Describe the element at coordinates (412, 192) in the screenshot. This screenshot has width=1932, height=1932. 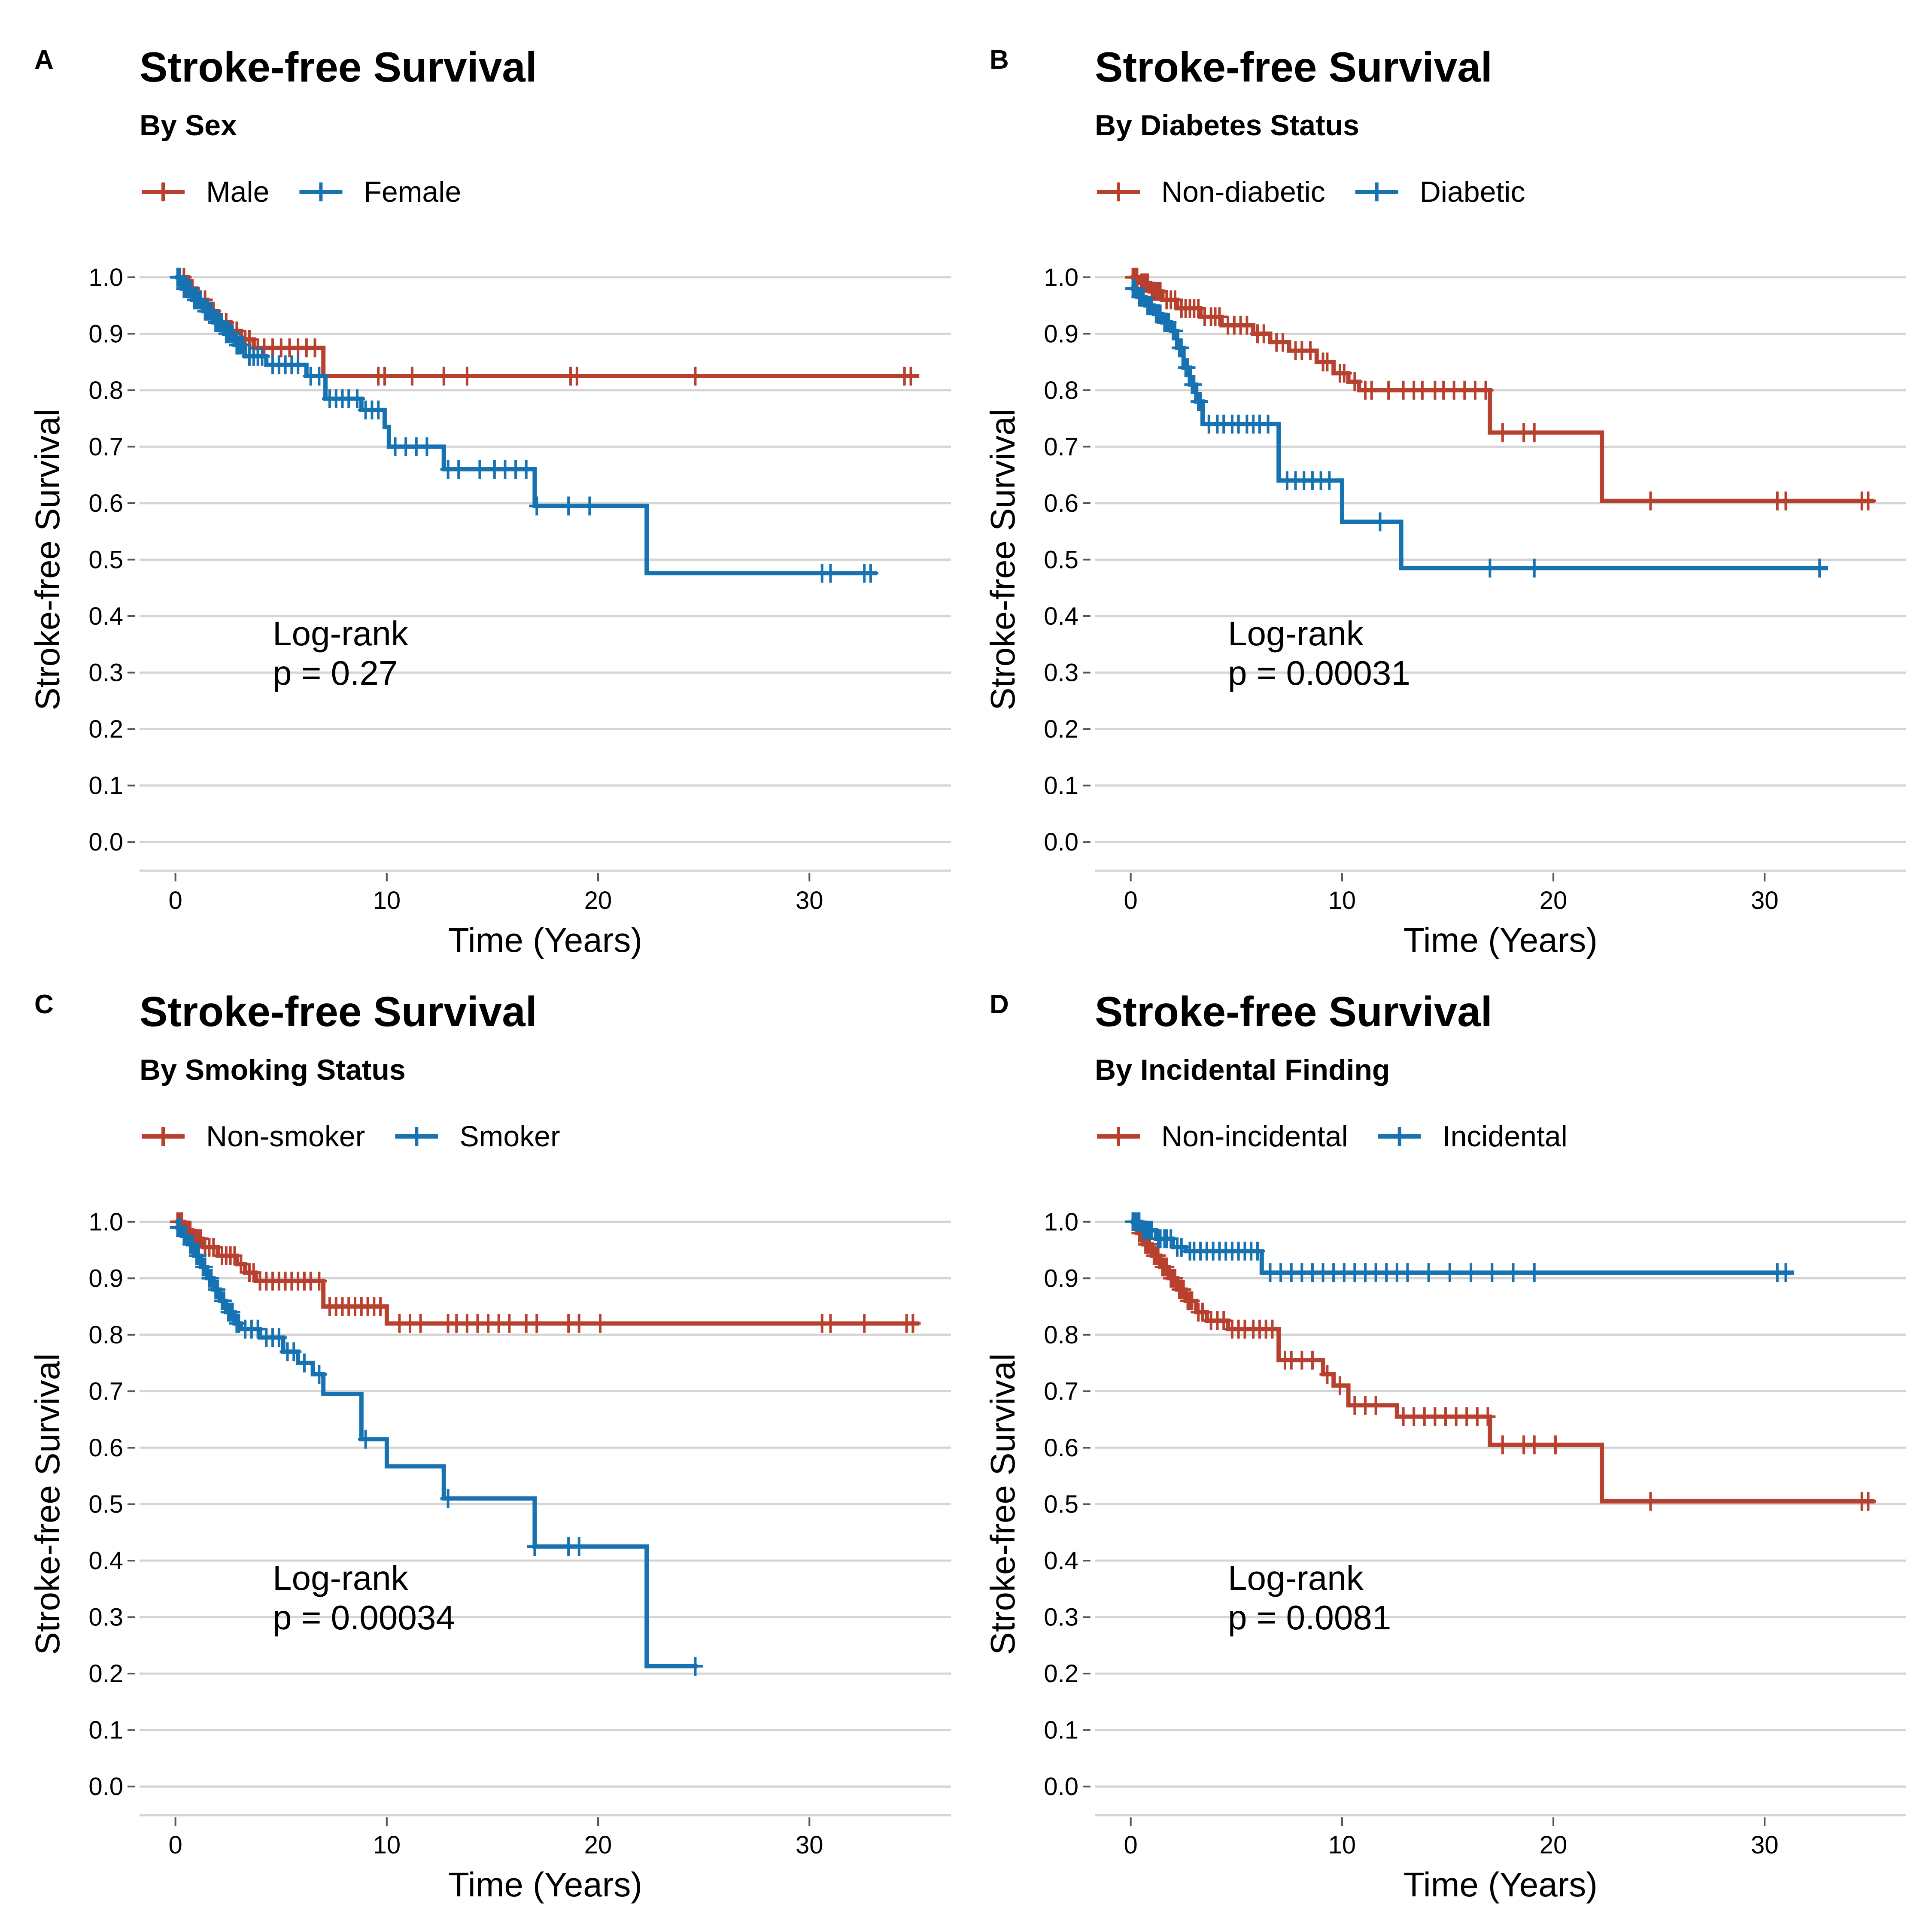
I see `legend-label: Female` at that location.